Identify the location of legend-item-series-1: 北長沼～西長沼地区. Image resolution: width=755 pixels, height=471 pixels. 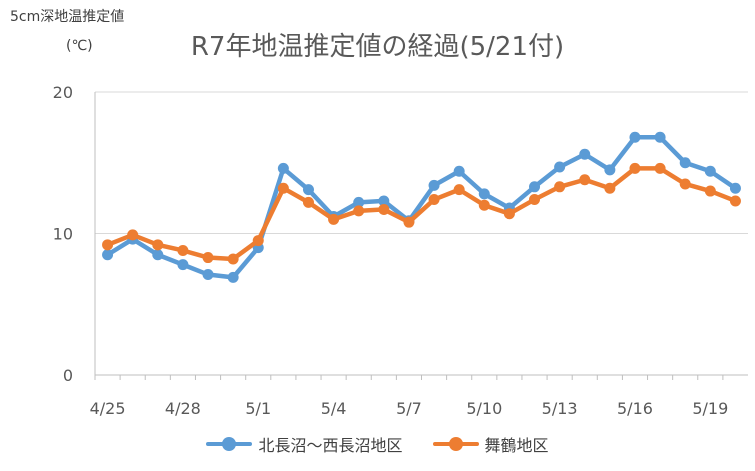
(304, 444).